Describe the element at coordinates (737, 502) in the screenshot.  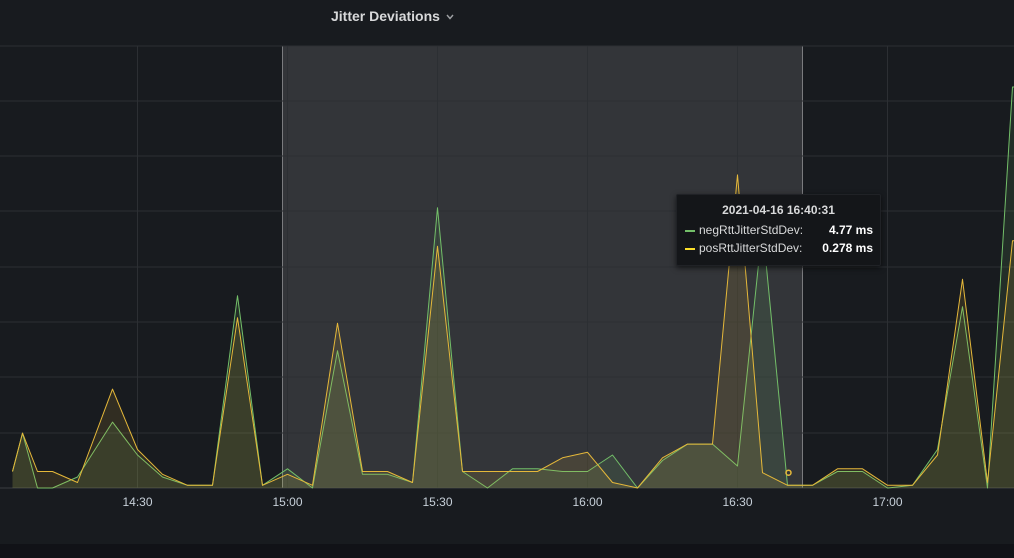
I see `x-tick-label: 16:30` at that location.